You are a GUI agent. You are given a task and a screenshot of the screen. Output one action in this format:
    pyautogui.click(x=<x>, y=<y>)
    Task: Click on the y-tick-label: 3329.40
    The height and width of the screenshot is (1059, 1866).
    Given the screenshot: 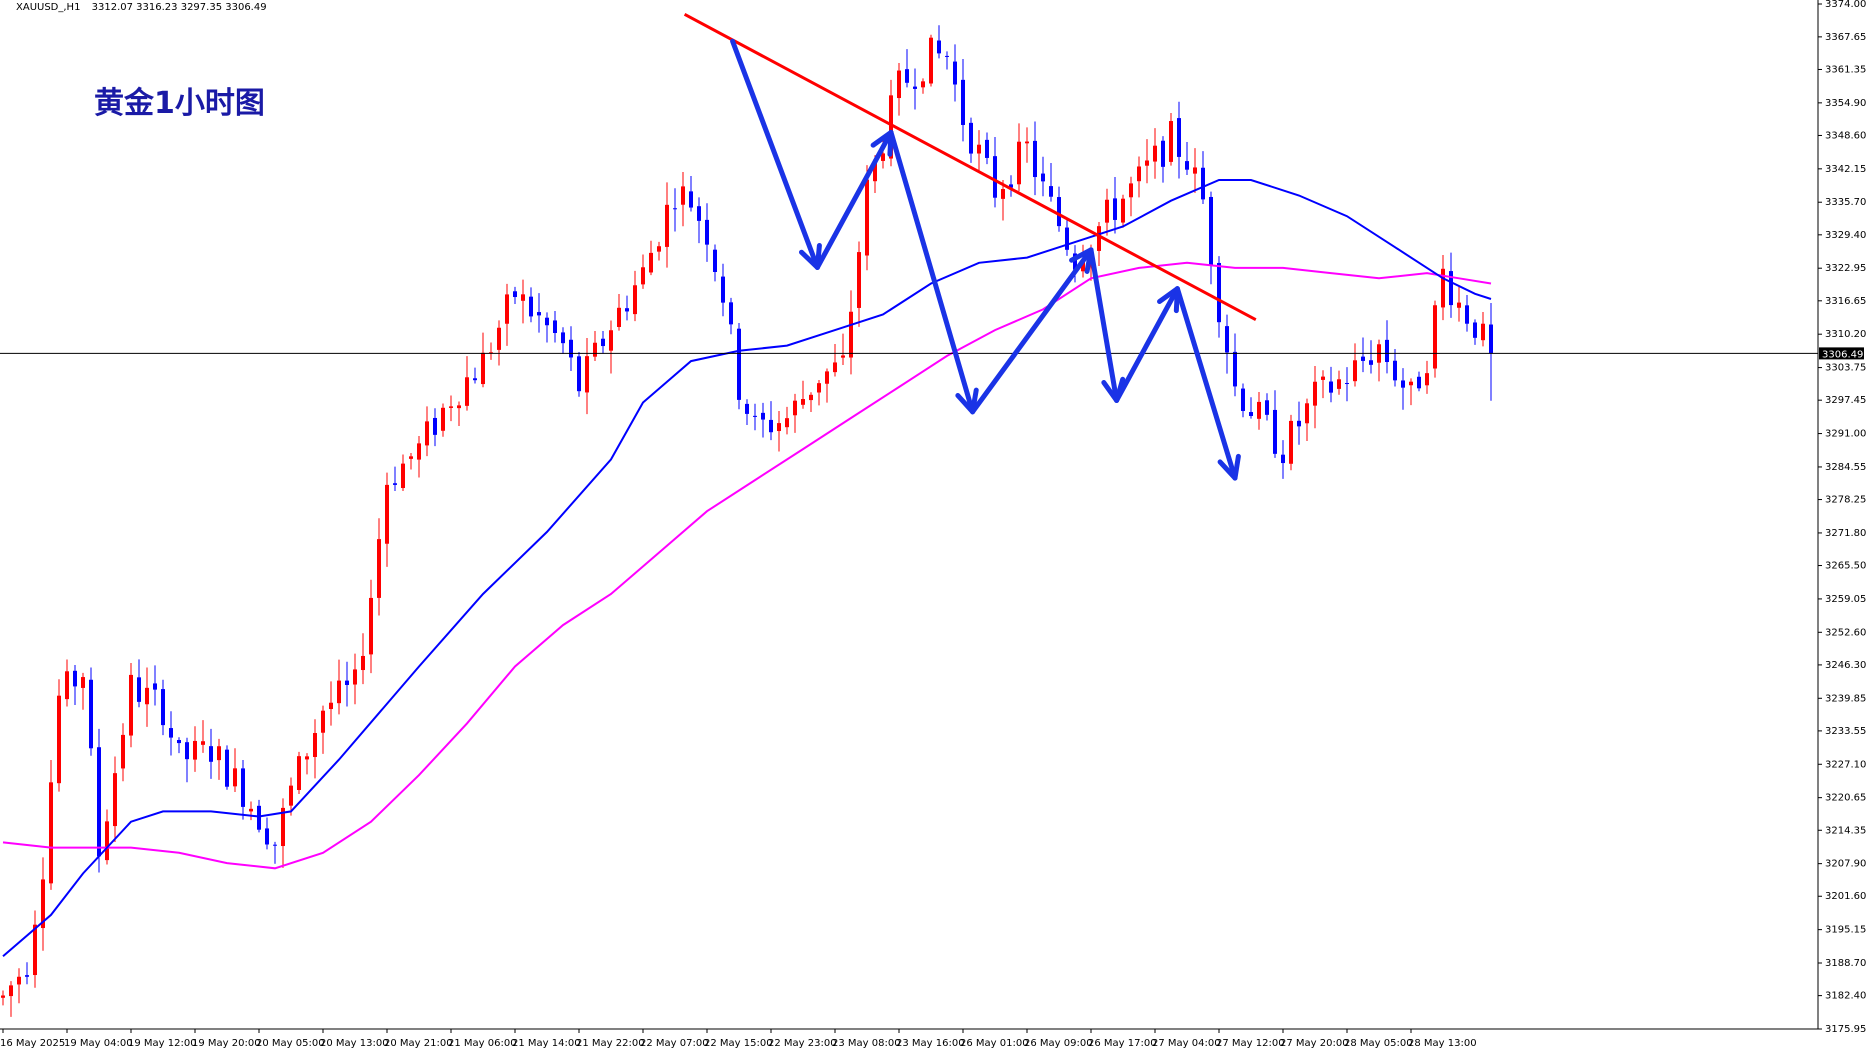 What is the action you would take?
    pyautogui.click(x=1845, y=235)
    